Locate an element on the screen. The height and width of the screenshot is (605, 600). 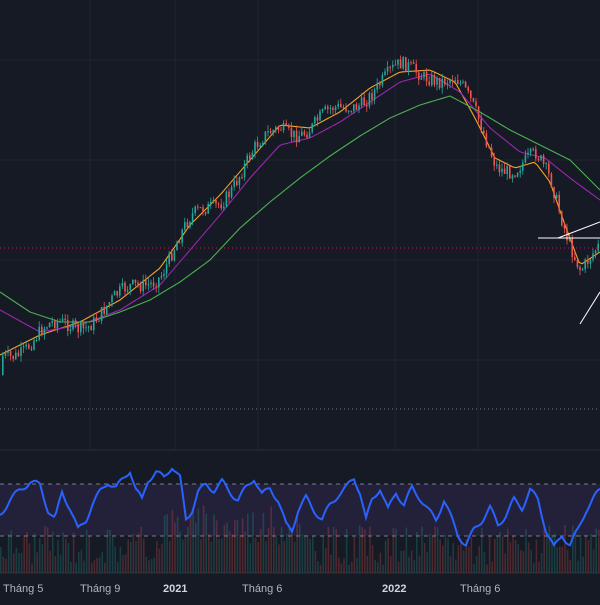
time-tick-label: Tháng 9 is located at coordinates (100, 589).